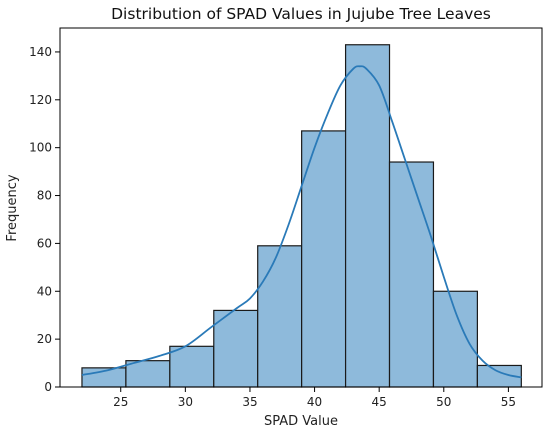 The height and width of the screenshot is (430, 550). What do you see at coordinates (40, 100) in the screenshot?
I see `y-tick-label: 120` at bounding box center [40, 100].